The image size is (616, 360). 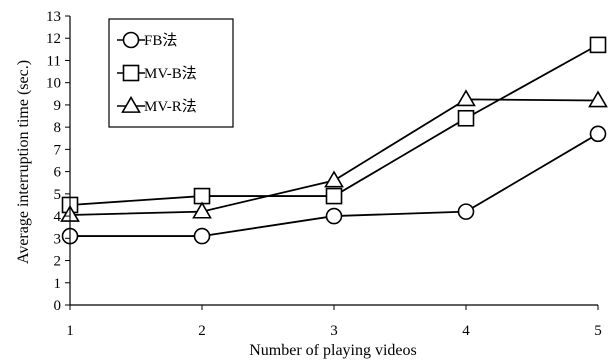 I want to click on y-tick-label: 9, so click(x=58, y=106).